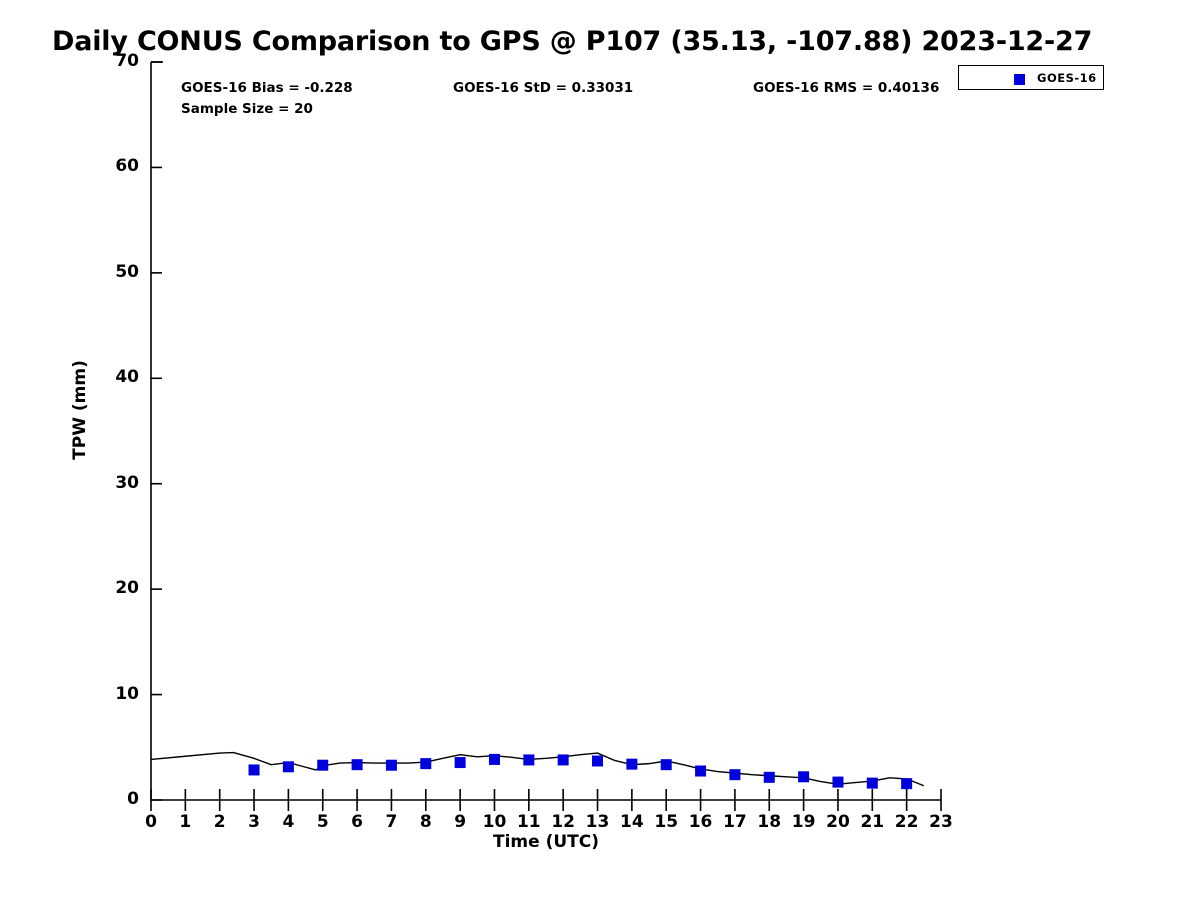  Describe the element at coordinates (127, 166) in the screenshot. I see `y-tick-label: 60` at that location.